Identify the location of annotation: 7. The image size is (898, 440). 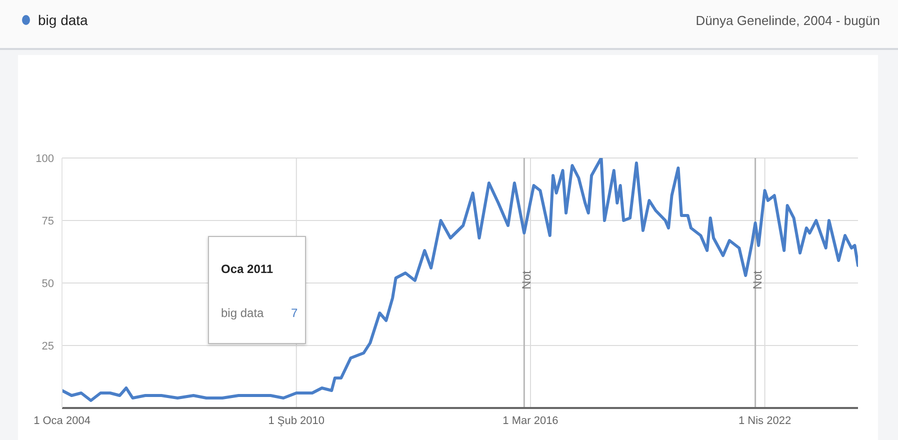
(294, 313).